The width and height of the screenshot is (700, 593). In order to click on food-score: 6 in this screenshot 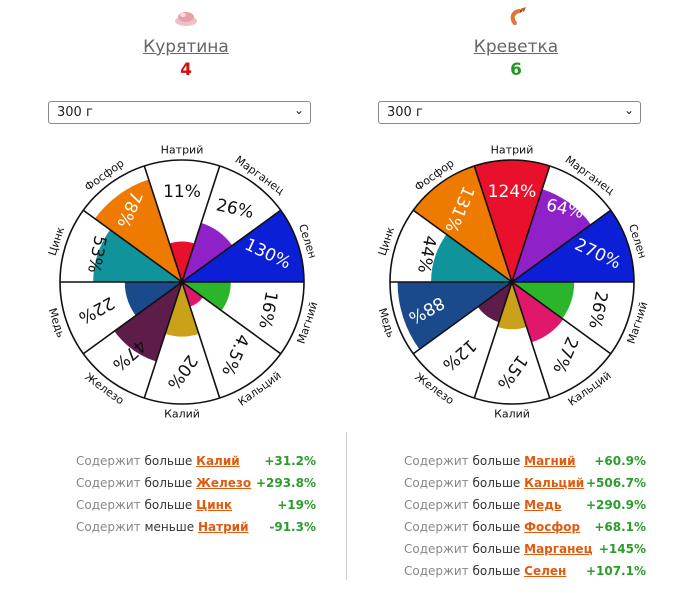, I will do `click(516, 70)`.